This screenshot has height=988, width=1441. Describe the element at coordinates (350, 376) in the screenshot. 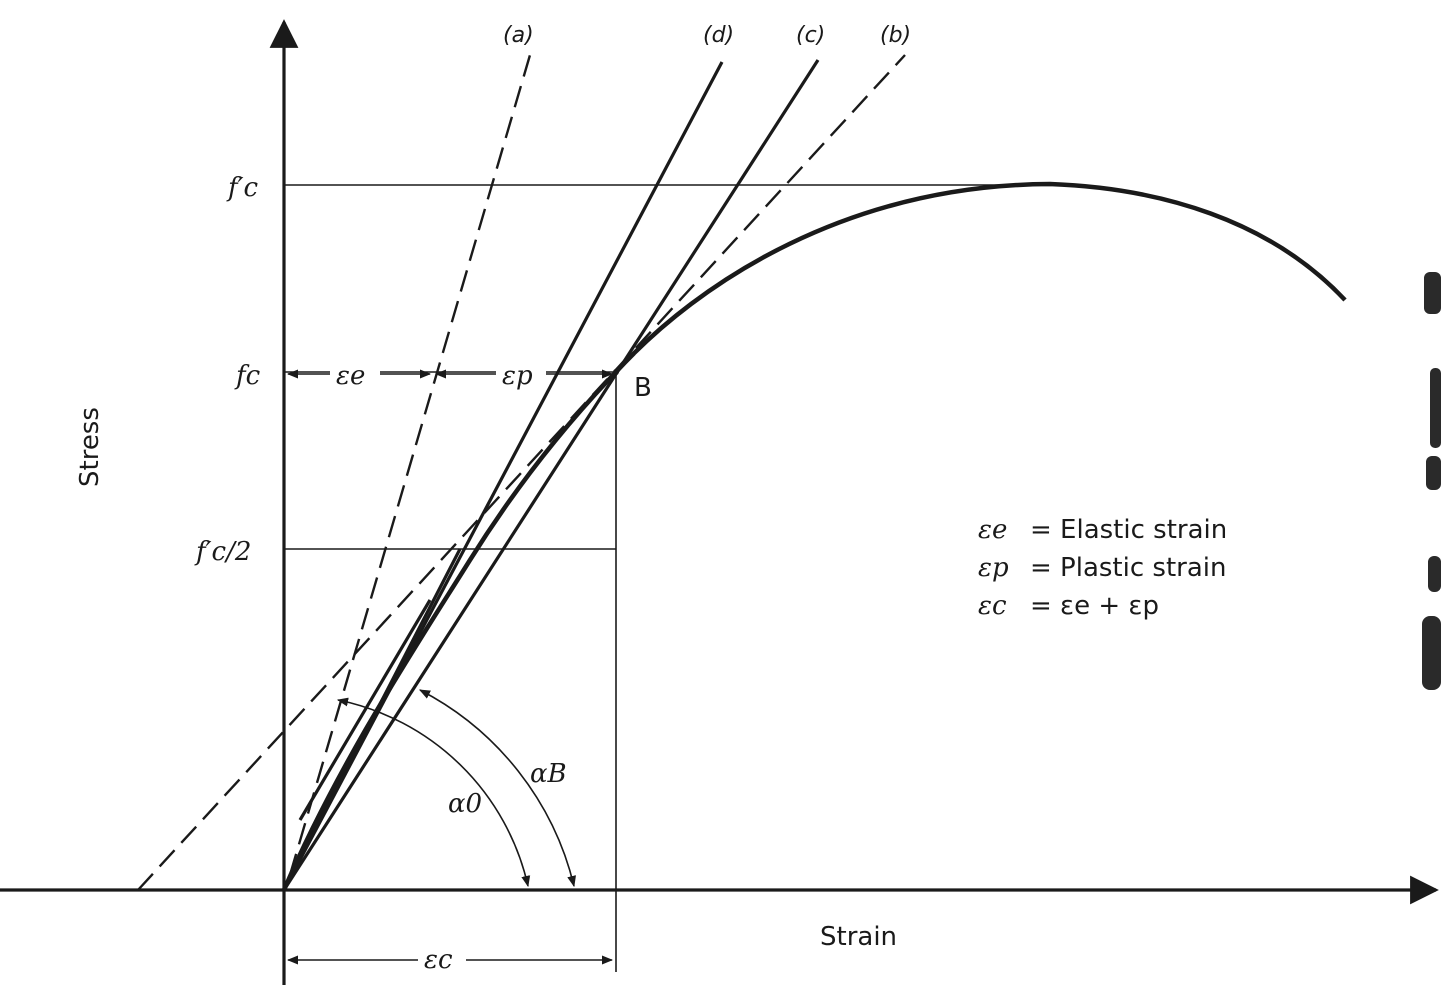

I see `elastic-strain-label: εe` at that location.